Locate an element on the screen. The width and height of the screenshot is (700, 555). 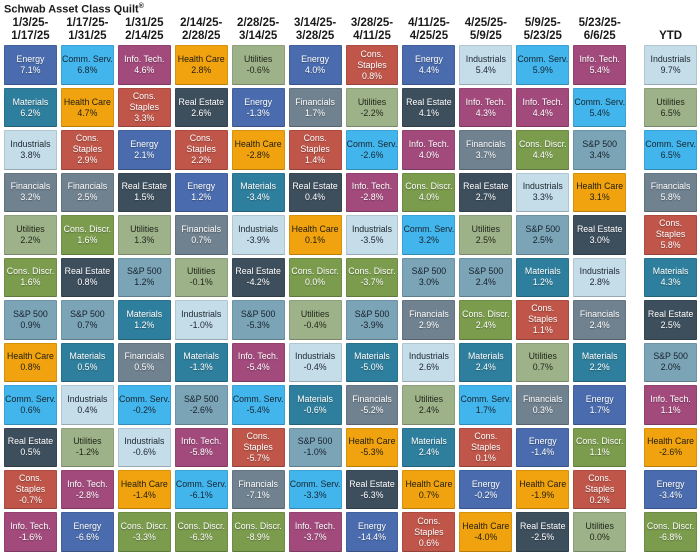
quilt-cell: Health Care 3.1% is located at coordinates (600, 192).